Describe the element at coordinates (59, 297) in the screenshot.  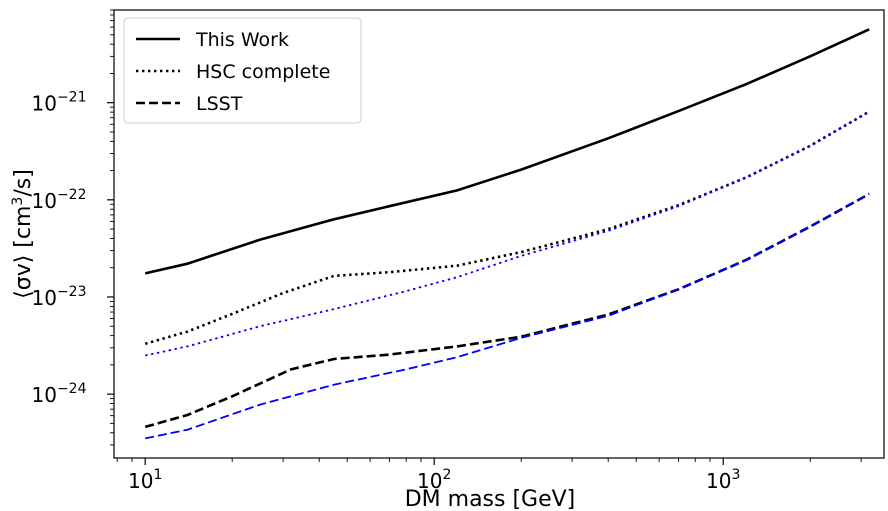
I see `y-tick-label-1: 10−23` at that location.